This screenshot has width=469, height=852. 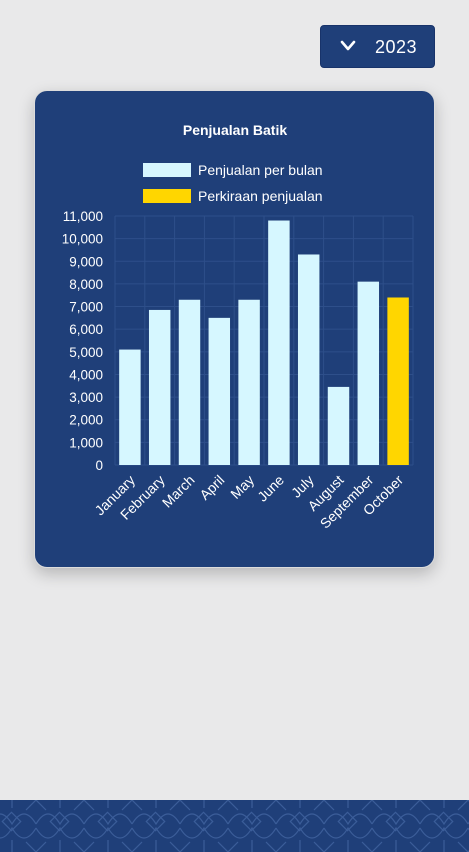 What do you see at coordinates (130, 407) in the screenshot?
I see `bar-january` at bounding box center [130, 407].